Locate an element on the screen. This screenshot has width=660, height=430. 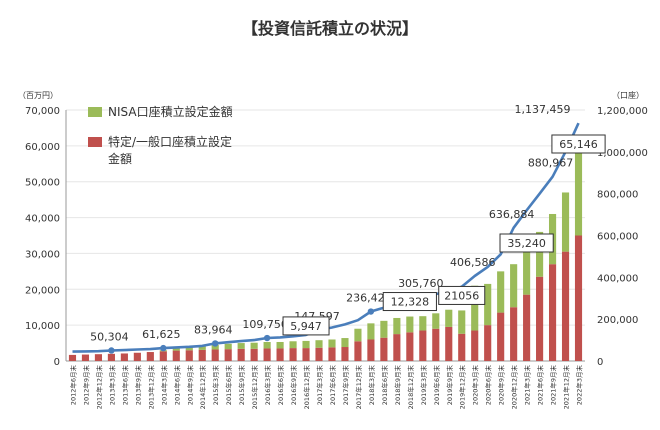
legend-label-tokutei-1: 特定/一般口座積立設定 is located at coordinates (170, 141).